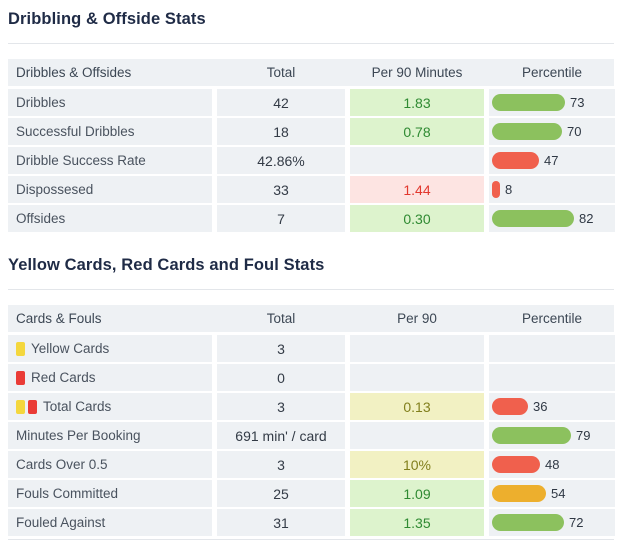  I want to click on stat-label: Dribble Success Rate, so click(81, 160).